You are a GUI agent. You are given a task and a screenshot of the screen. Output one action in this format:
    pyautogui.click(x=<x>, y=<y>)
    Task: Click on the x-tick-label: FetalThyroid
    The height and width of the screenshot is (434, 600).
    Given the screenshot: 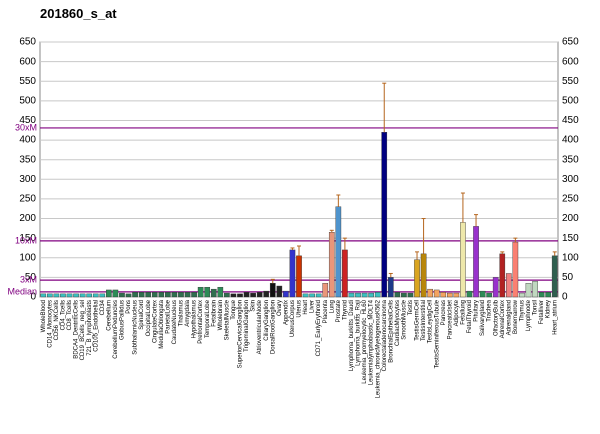 What is the action you would take?
    pyautogui.click(x=470, y=316)
    